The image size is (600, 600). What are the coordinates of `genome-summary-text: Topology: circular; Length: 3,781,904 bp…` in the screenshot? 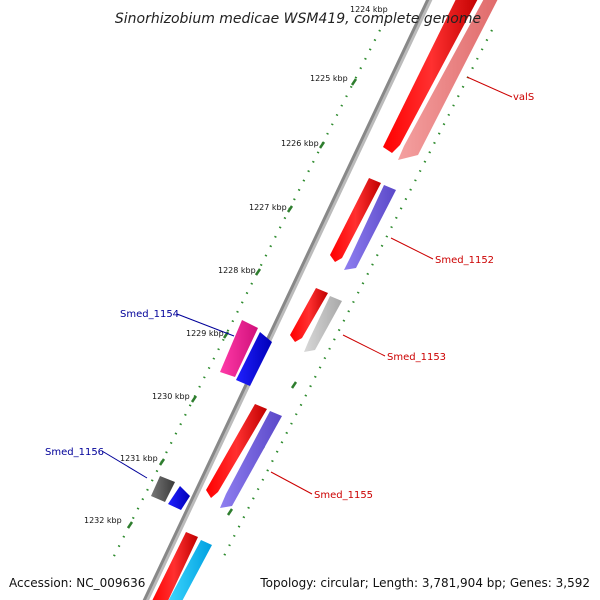 It's located at (424, 583).